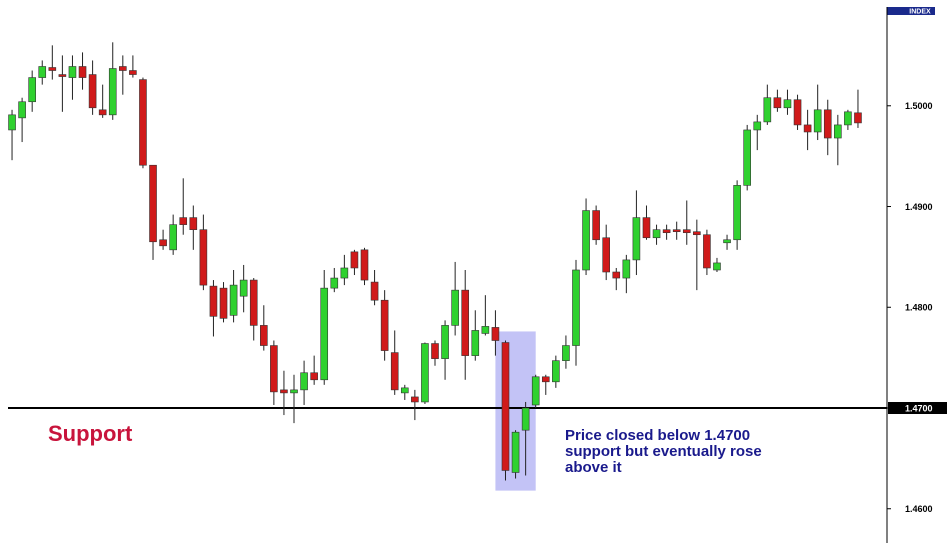 This screenshot has width=947, height=543. What do you see at coordinates (593, 467) in the screenshot?
I see `annotation-text: above it` at bounding box center [593, 467].